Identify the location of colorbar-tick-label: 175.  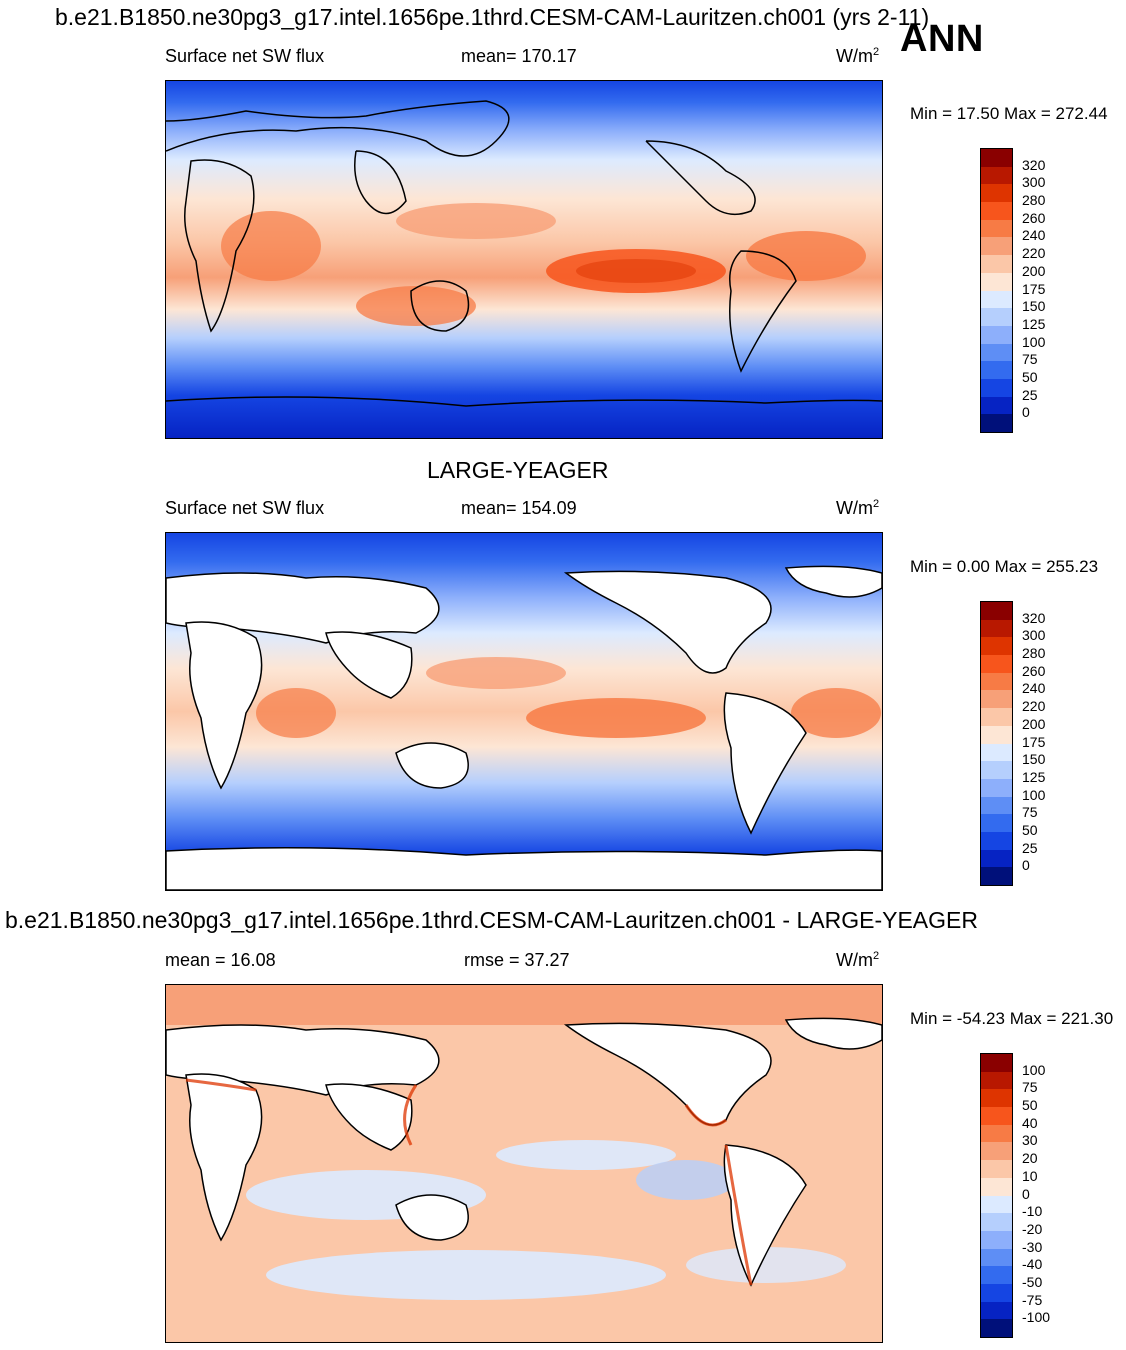
(1034, 741).